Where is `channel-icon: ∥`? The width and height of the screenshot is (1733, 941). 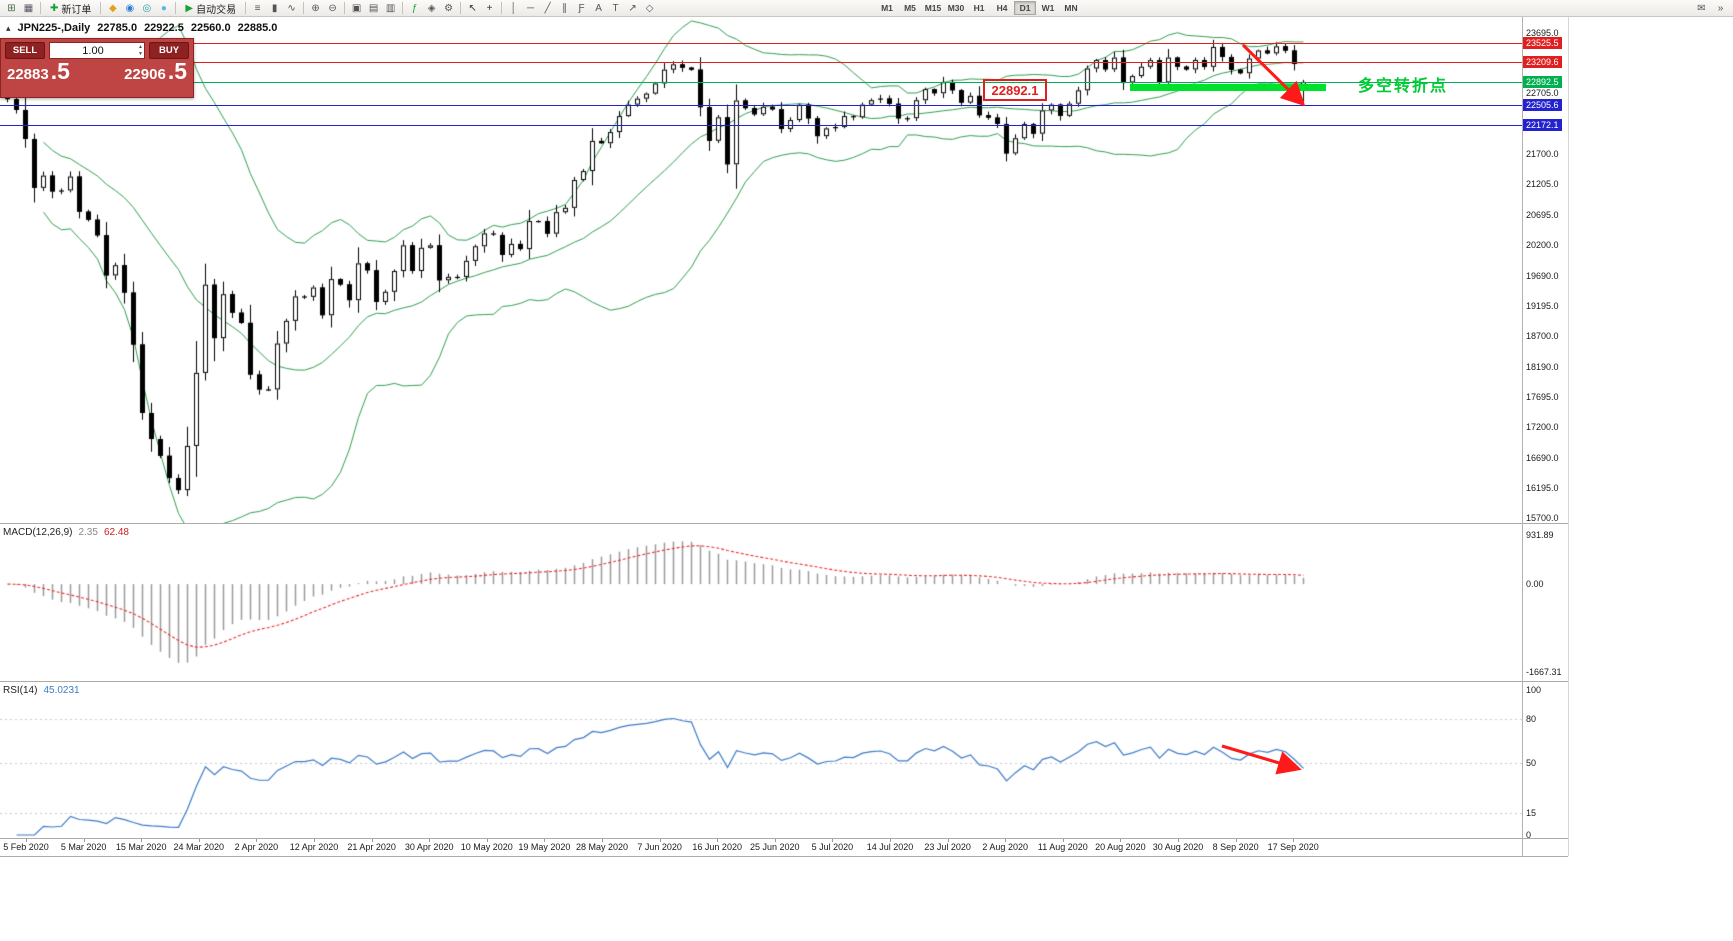
channel-icon: ∥ is located at coordinates (565, 8).